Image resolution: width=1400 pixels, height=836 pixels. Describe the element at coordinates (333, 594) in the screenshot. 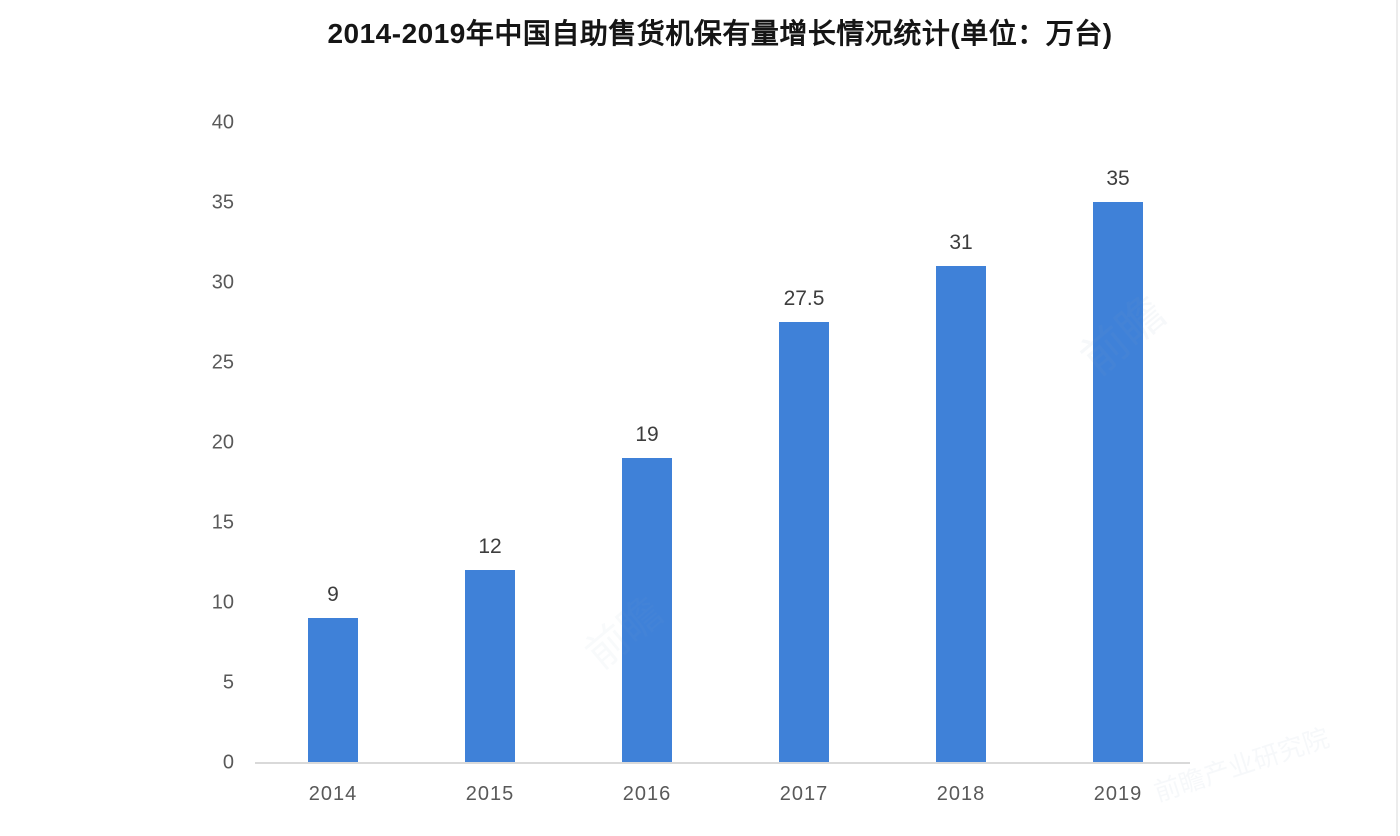

I see `bar-value-label: 9` at that location.